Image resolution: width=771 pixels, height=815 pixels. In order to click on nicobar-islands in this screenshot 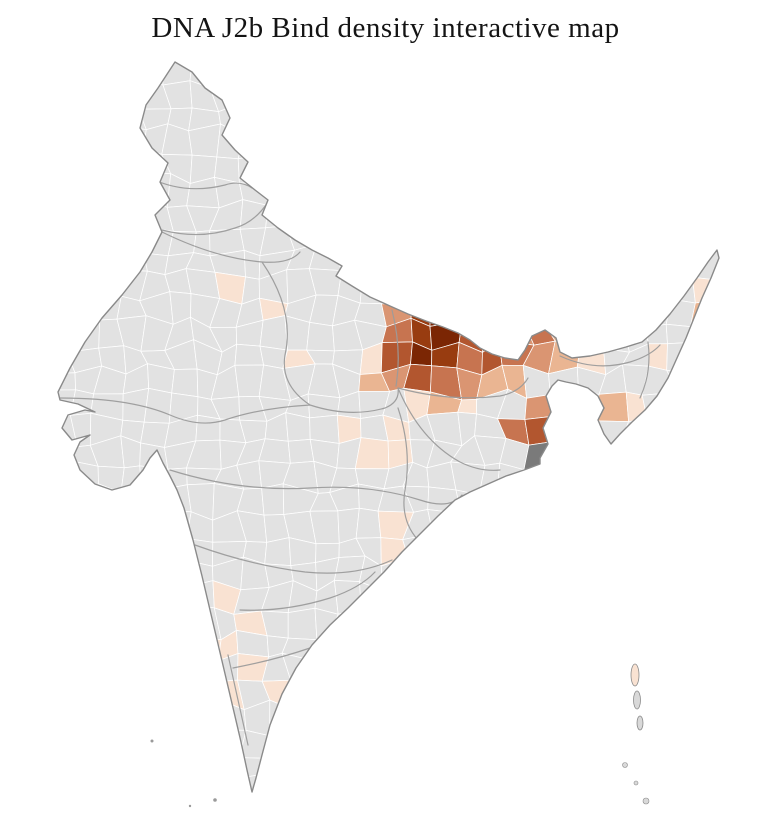, I will do `click(636, 783)`.